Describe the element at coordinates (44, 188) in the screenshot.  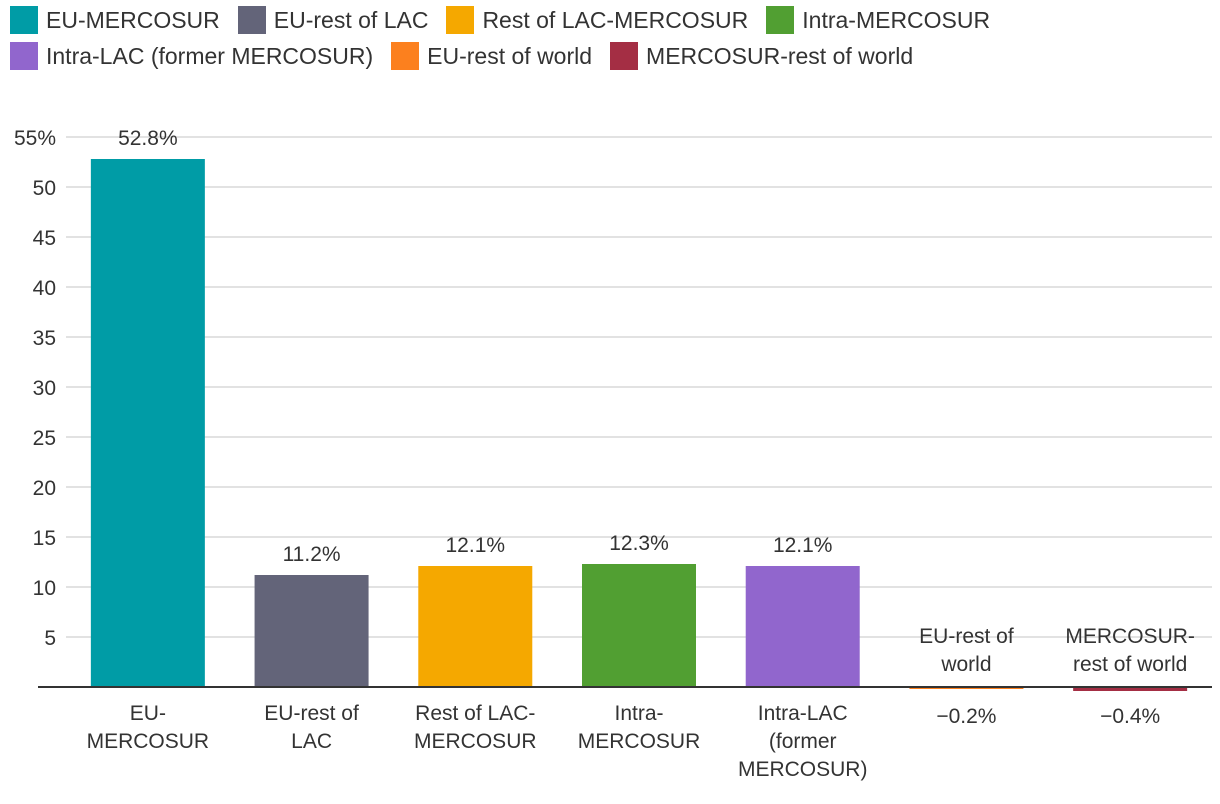
I see `y-tick-label: 50` at that location.